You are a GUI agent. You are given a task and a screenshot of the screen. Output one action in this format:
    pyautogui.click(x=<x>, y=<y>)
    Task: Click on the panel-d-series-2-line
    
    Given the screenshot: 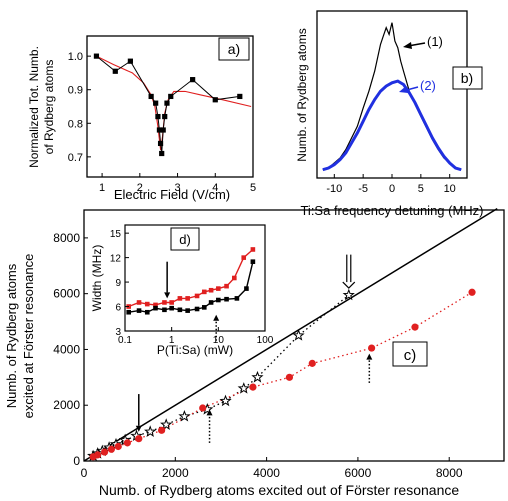 What is the action you would take?
    pyautogui.click(x=191, y=287)
    